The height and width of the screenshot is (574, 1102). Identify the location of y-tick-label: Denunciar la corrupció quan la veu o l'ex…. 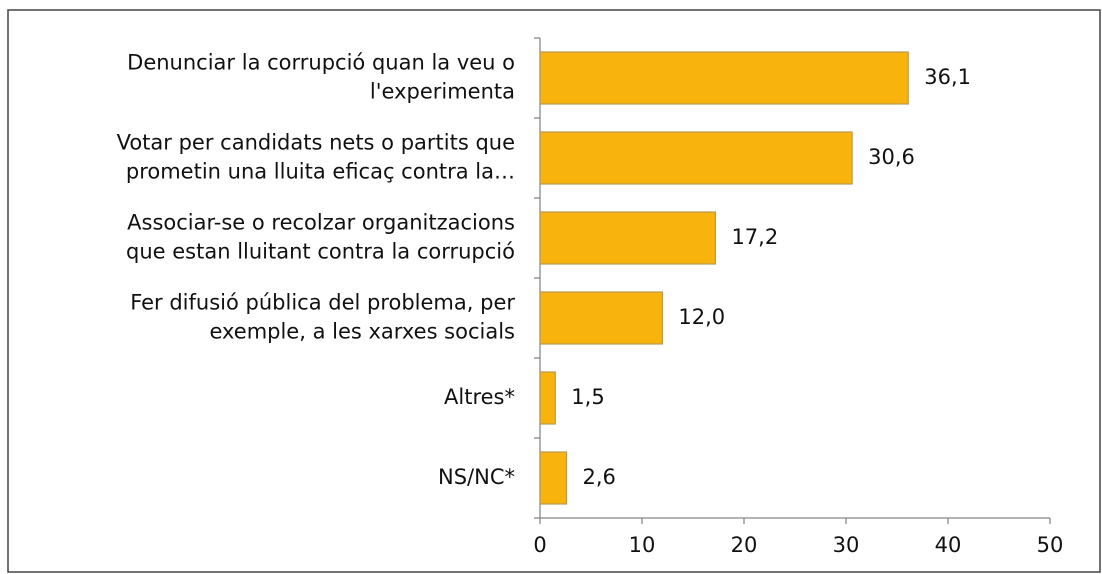
(321, 77).